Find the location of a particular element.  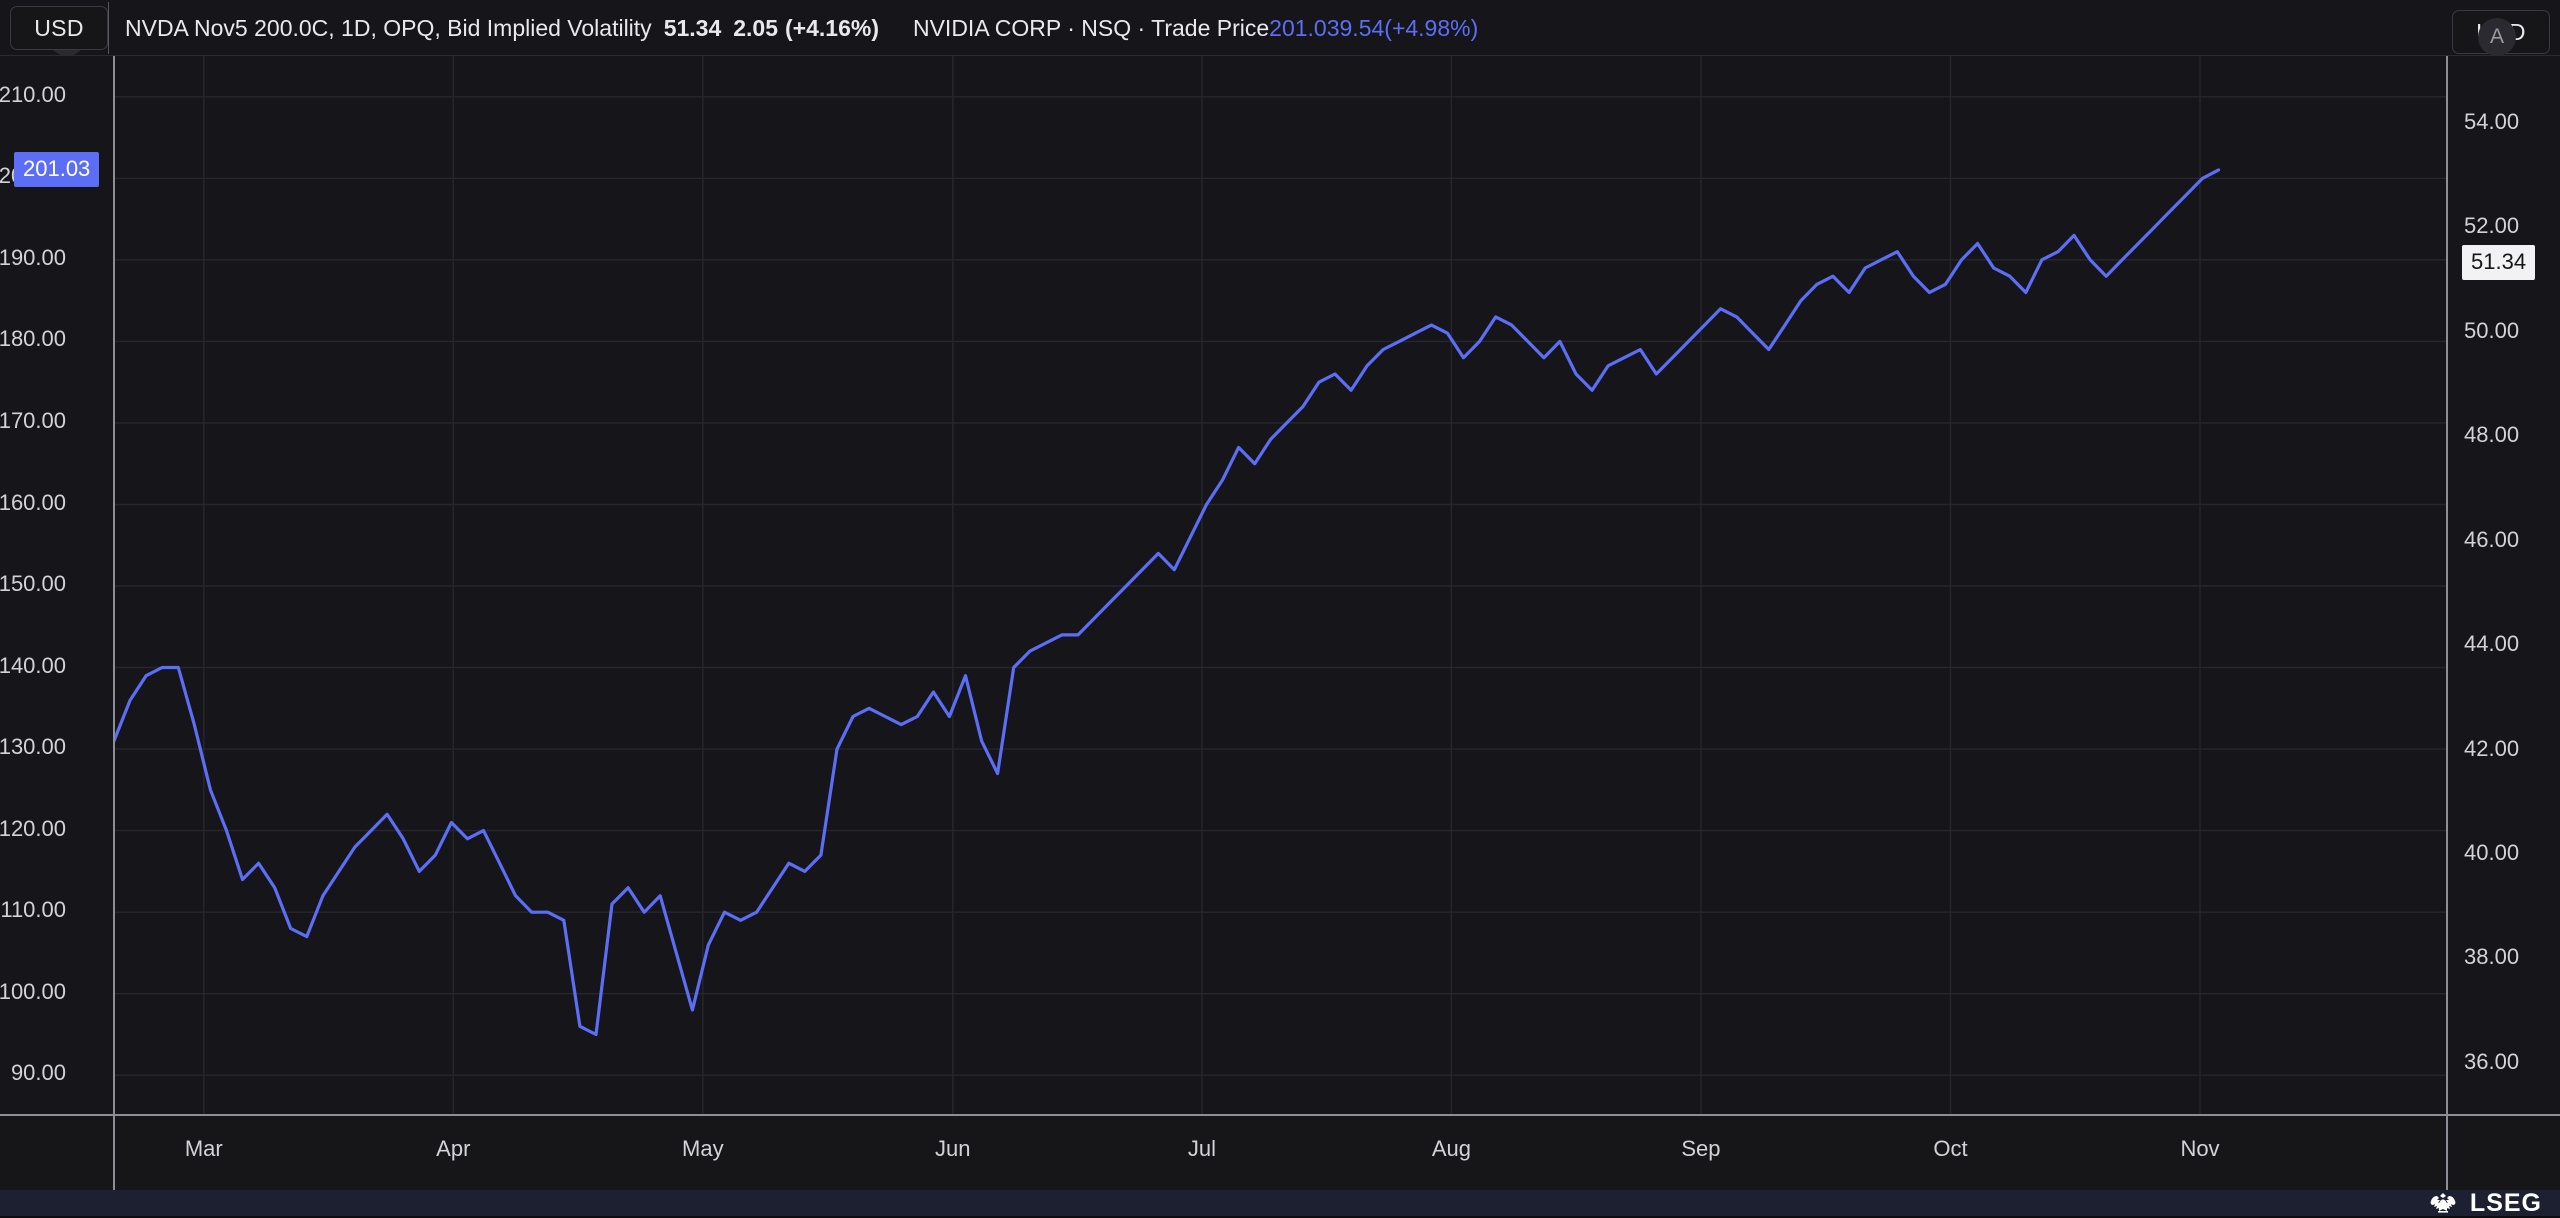

left-axis-tick: 90.00 is located at coordinates (38, 1073).